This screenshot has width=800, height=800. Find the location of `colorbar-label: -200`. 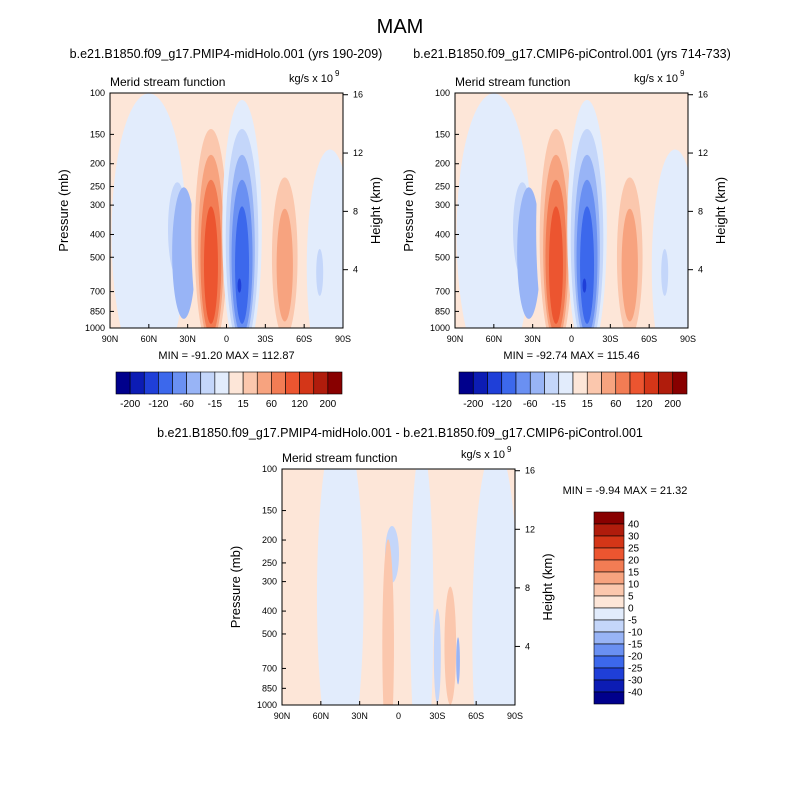

colorbar-label: -200 is located at coordinates (473, 404).